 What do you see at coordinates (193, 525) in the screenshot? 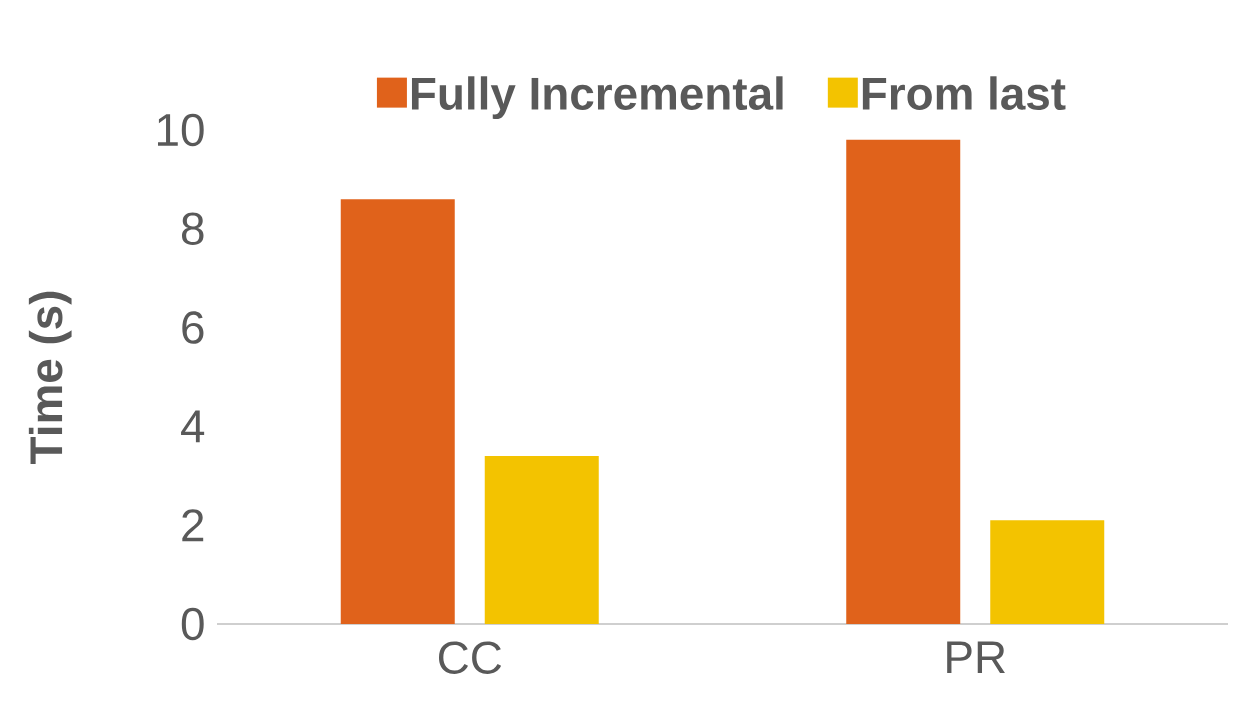
I see `y-tick-label: 2` at bounding box center [193, 525].